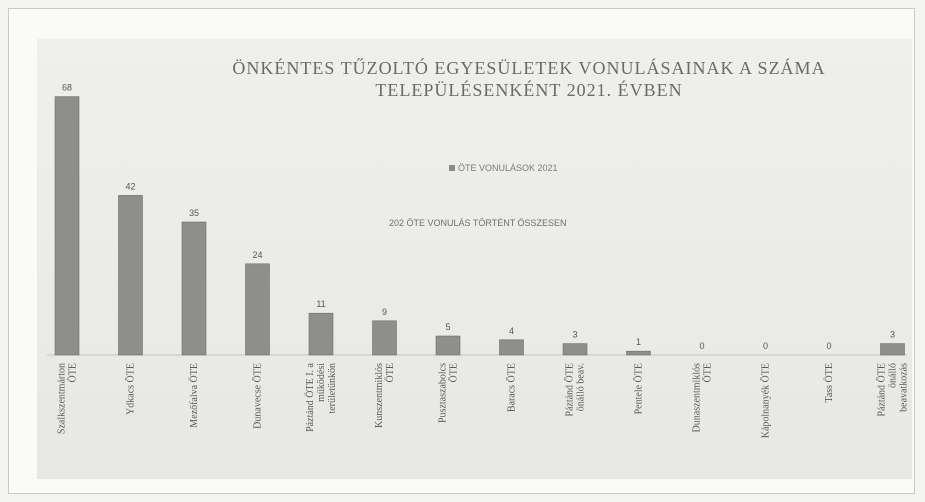 The height and width of the screenshot is (502, 925). What do you see at coordinates (130, 186) in the screenshot?
I see `data-label-2: 42` at bounding box center [130, 186].